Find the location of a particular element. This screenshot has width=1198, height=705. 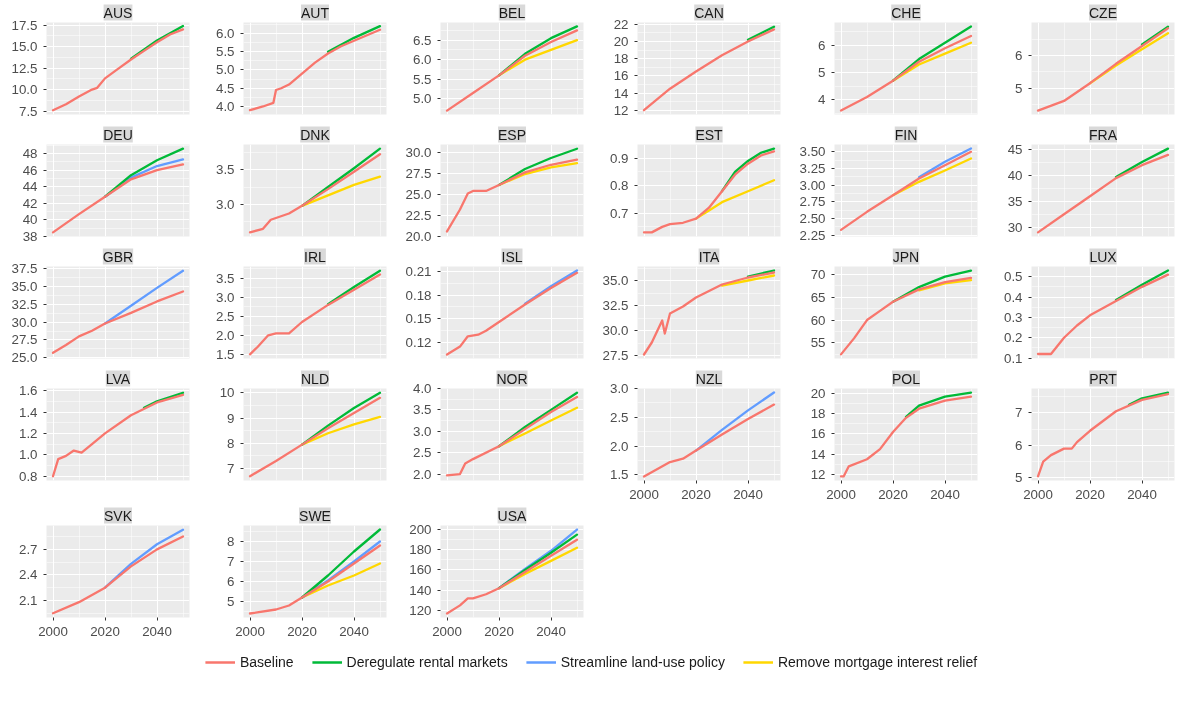

y-tick-label: 9 is located at coordinates (231, 418).